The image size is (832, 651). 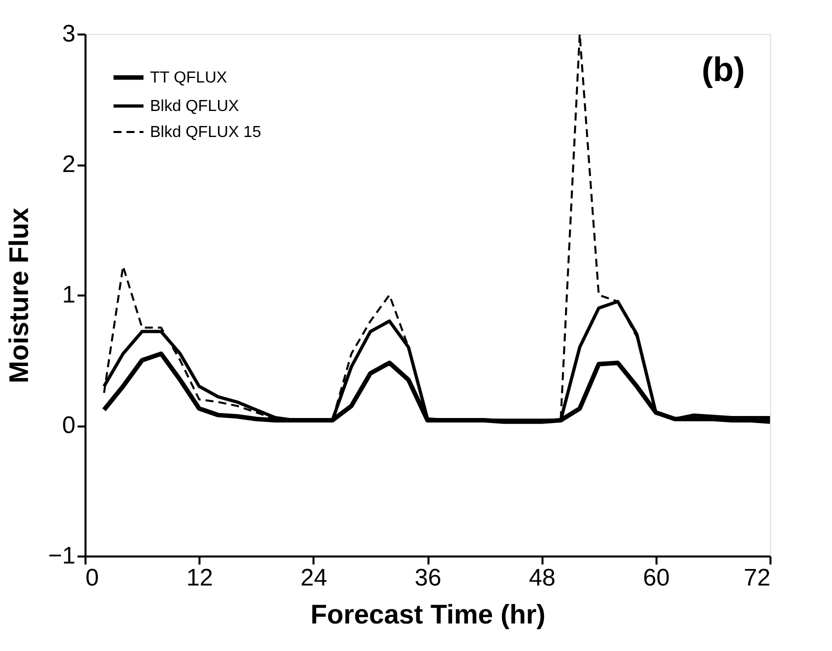 What do you see at coordinates (200, 578) in the screenshot?
I see `x-tick-label: 12` at bounding box center [200, 578].